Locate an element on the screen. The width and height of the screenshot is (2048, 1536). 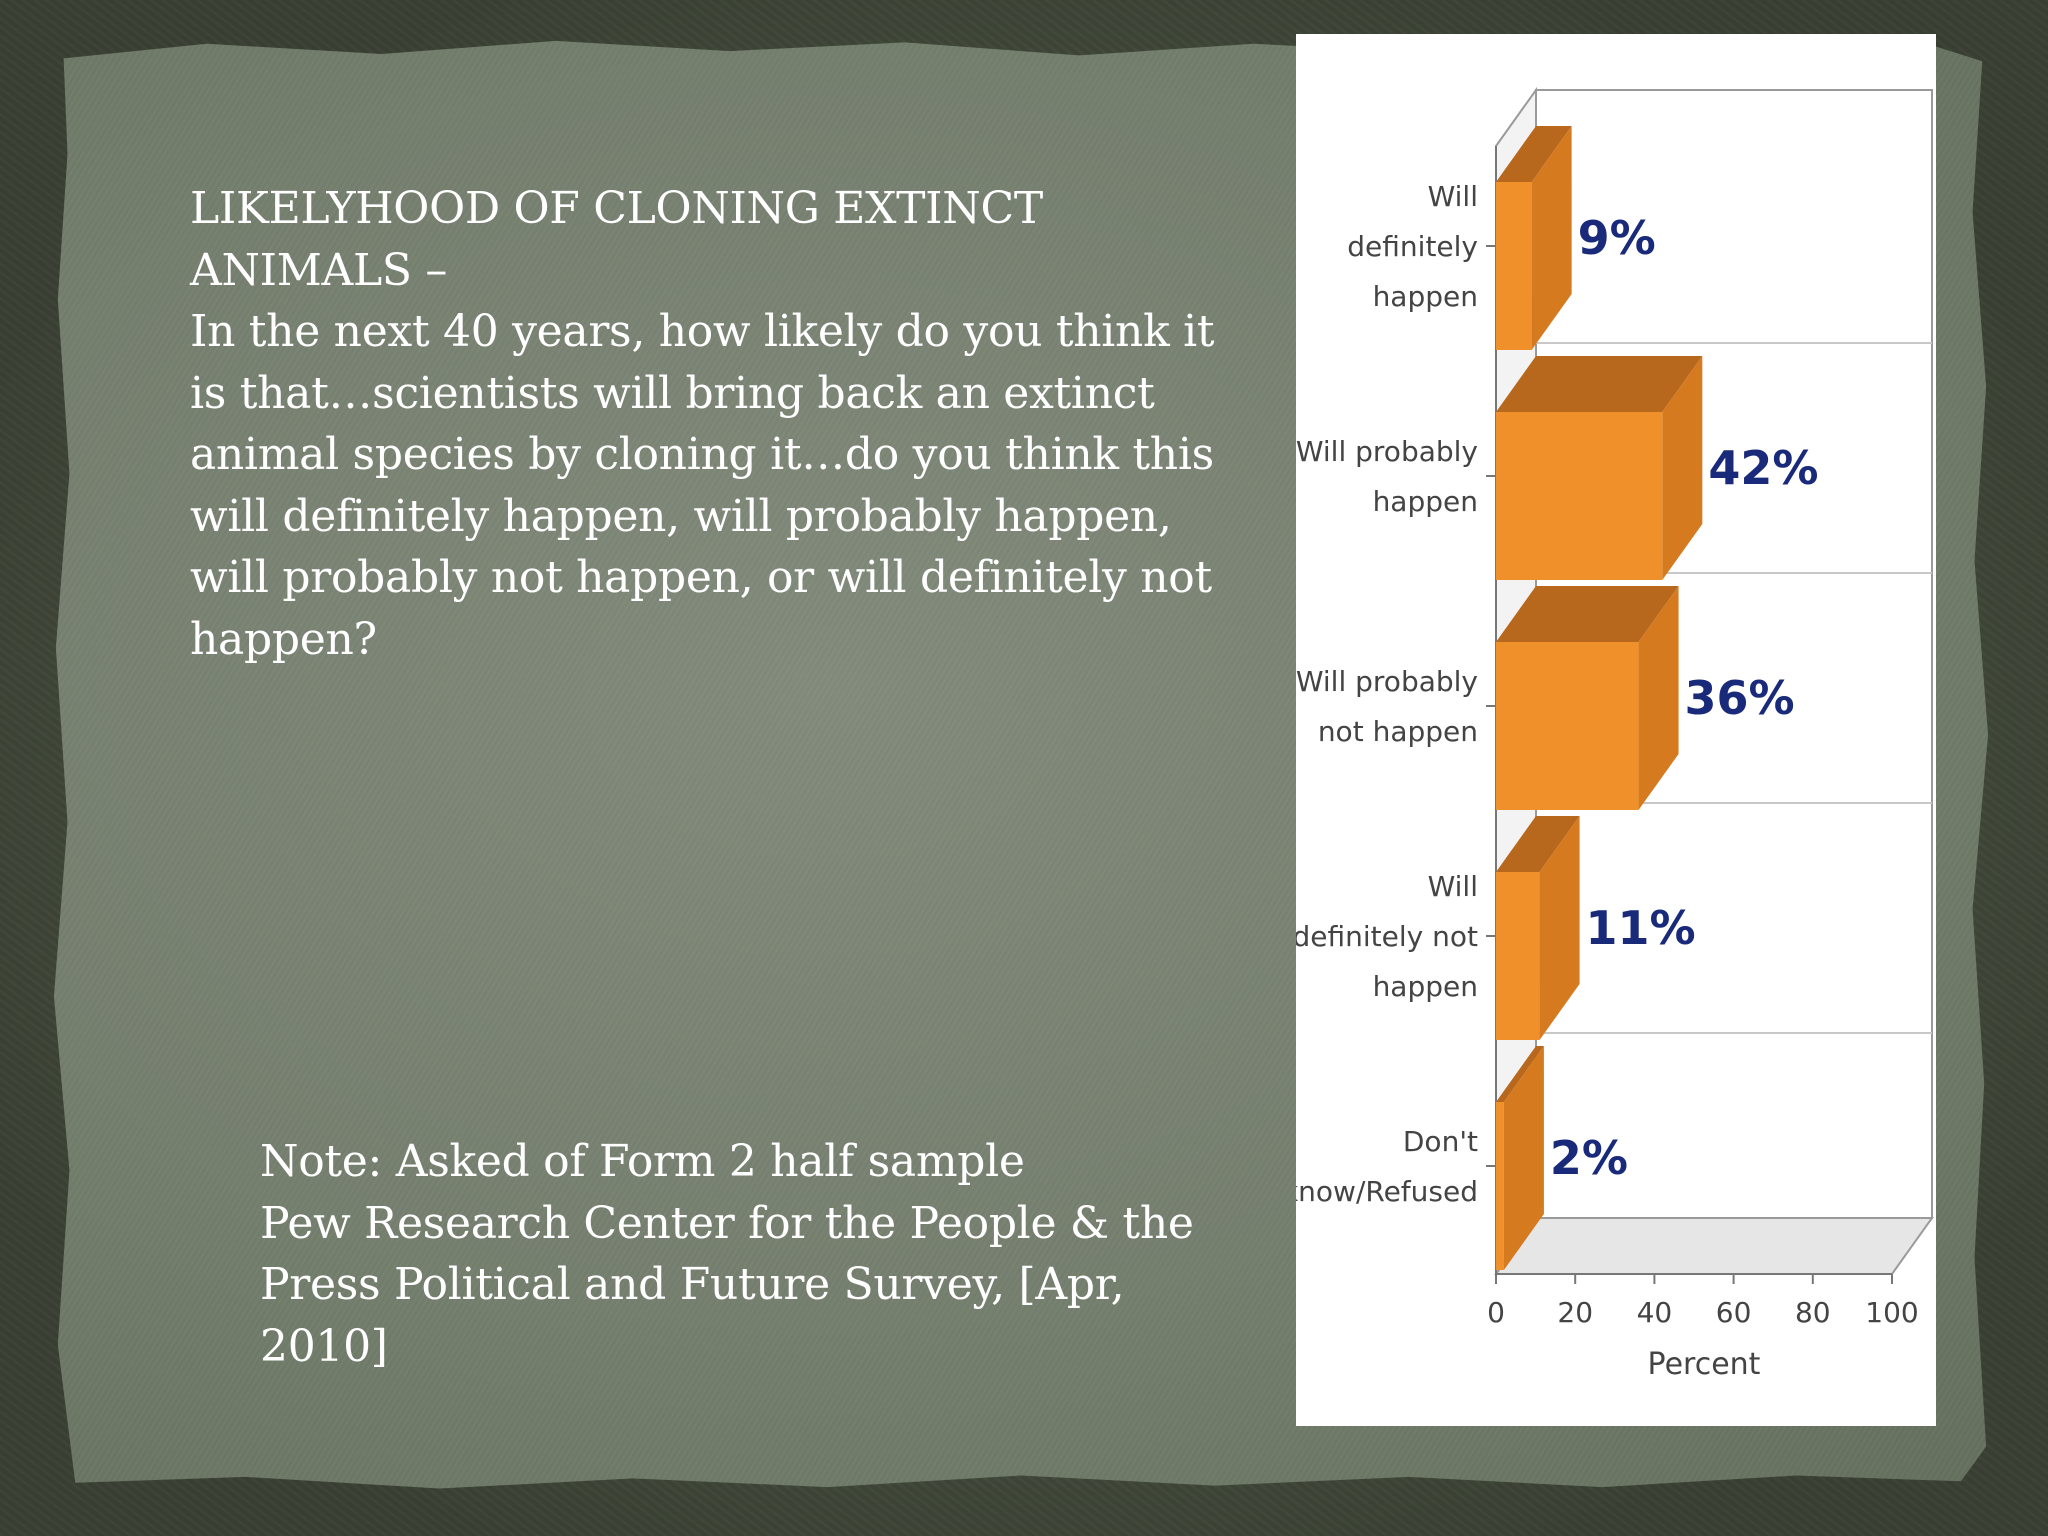
data-label: 9% is located at coordinates (1617, 238).